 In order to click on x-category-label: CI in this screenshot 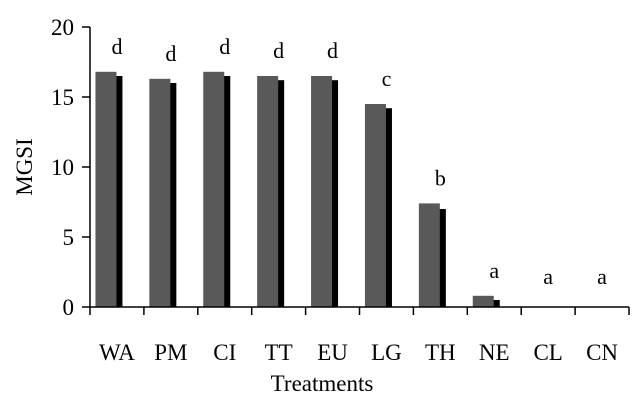, I will do `click(224, 352)`.